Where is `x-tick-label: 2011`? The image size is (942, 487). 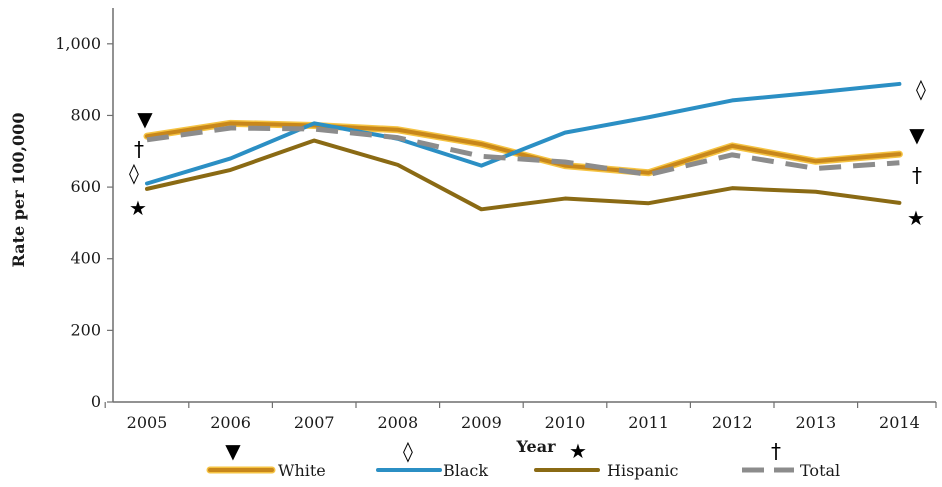
x-tick-label: 2011 is located at coordinates (648, 422).